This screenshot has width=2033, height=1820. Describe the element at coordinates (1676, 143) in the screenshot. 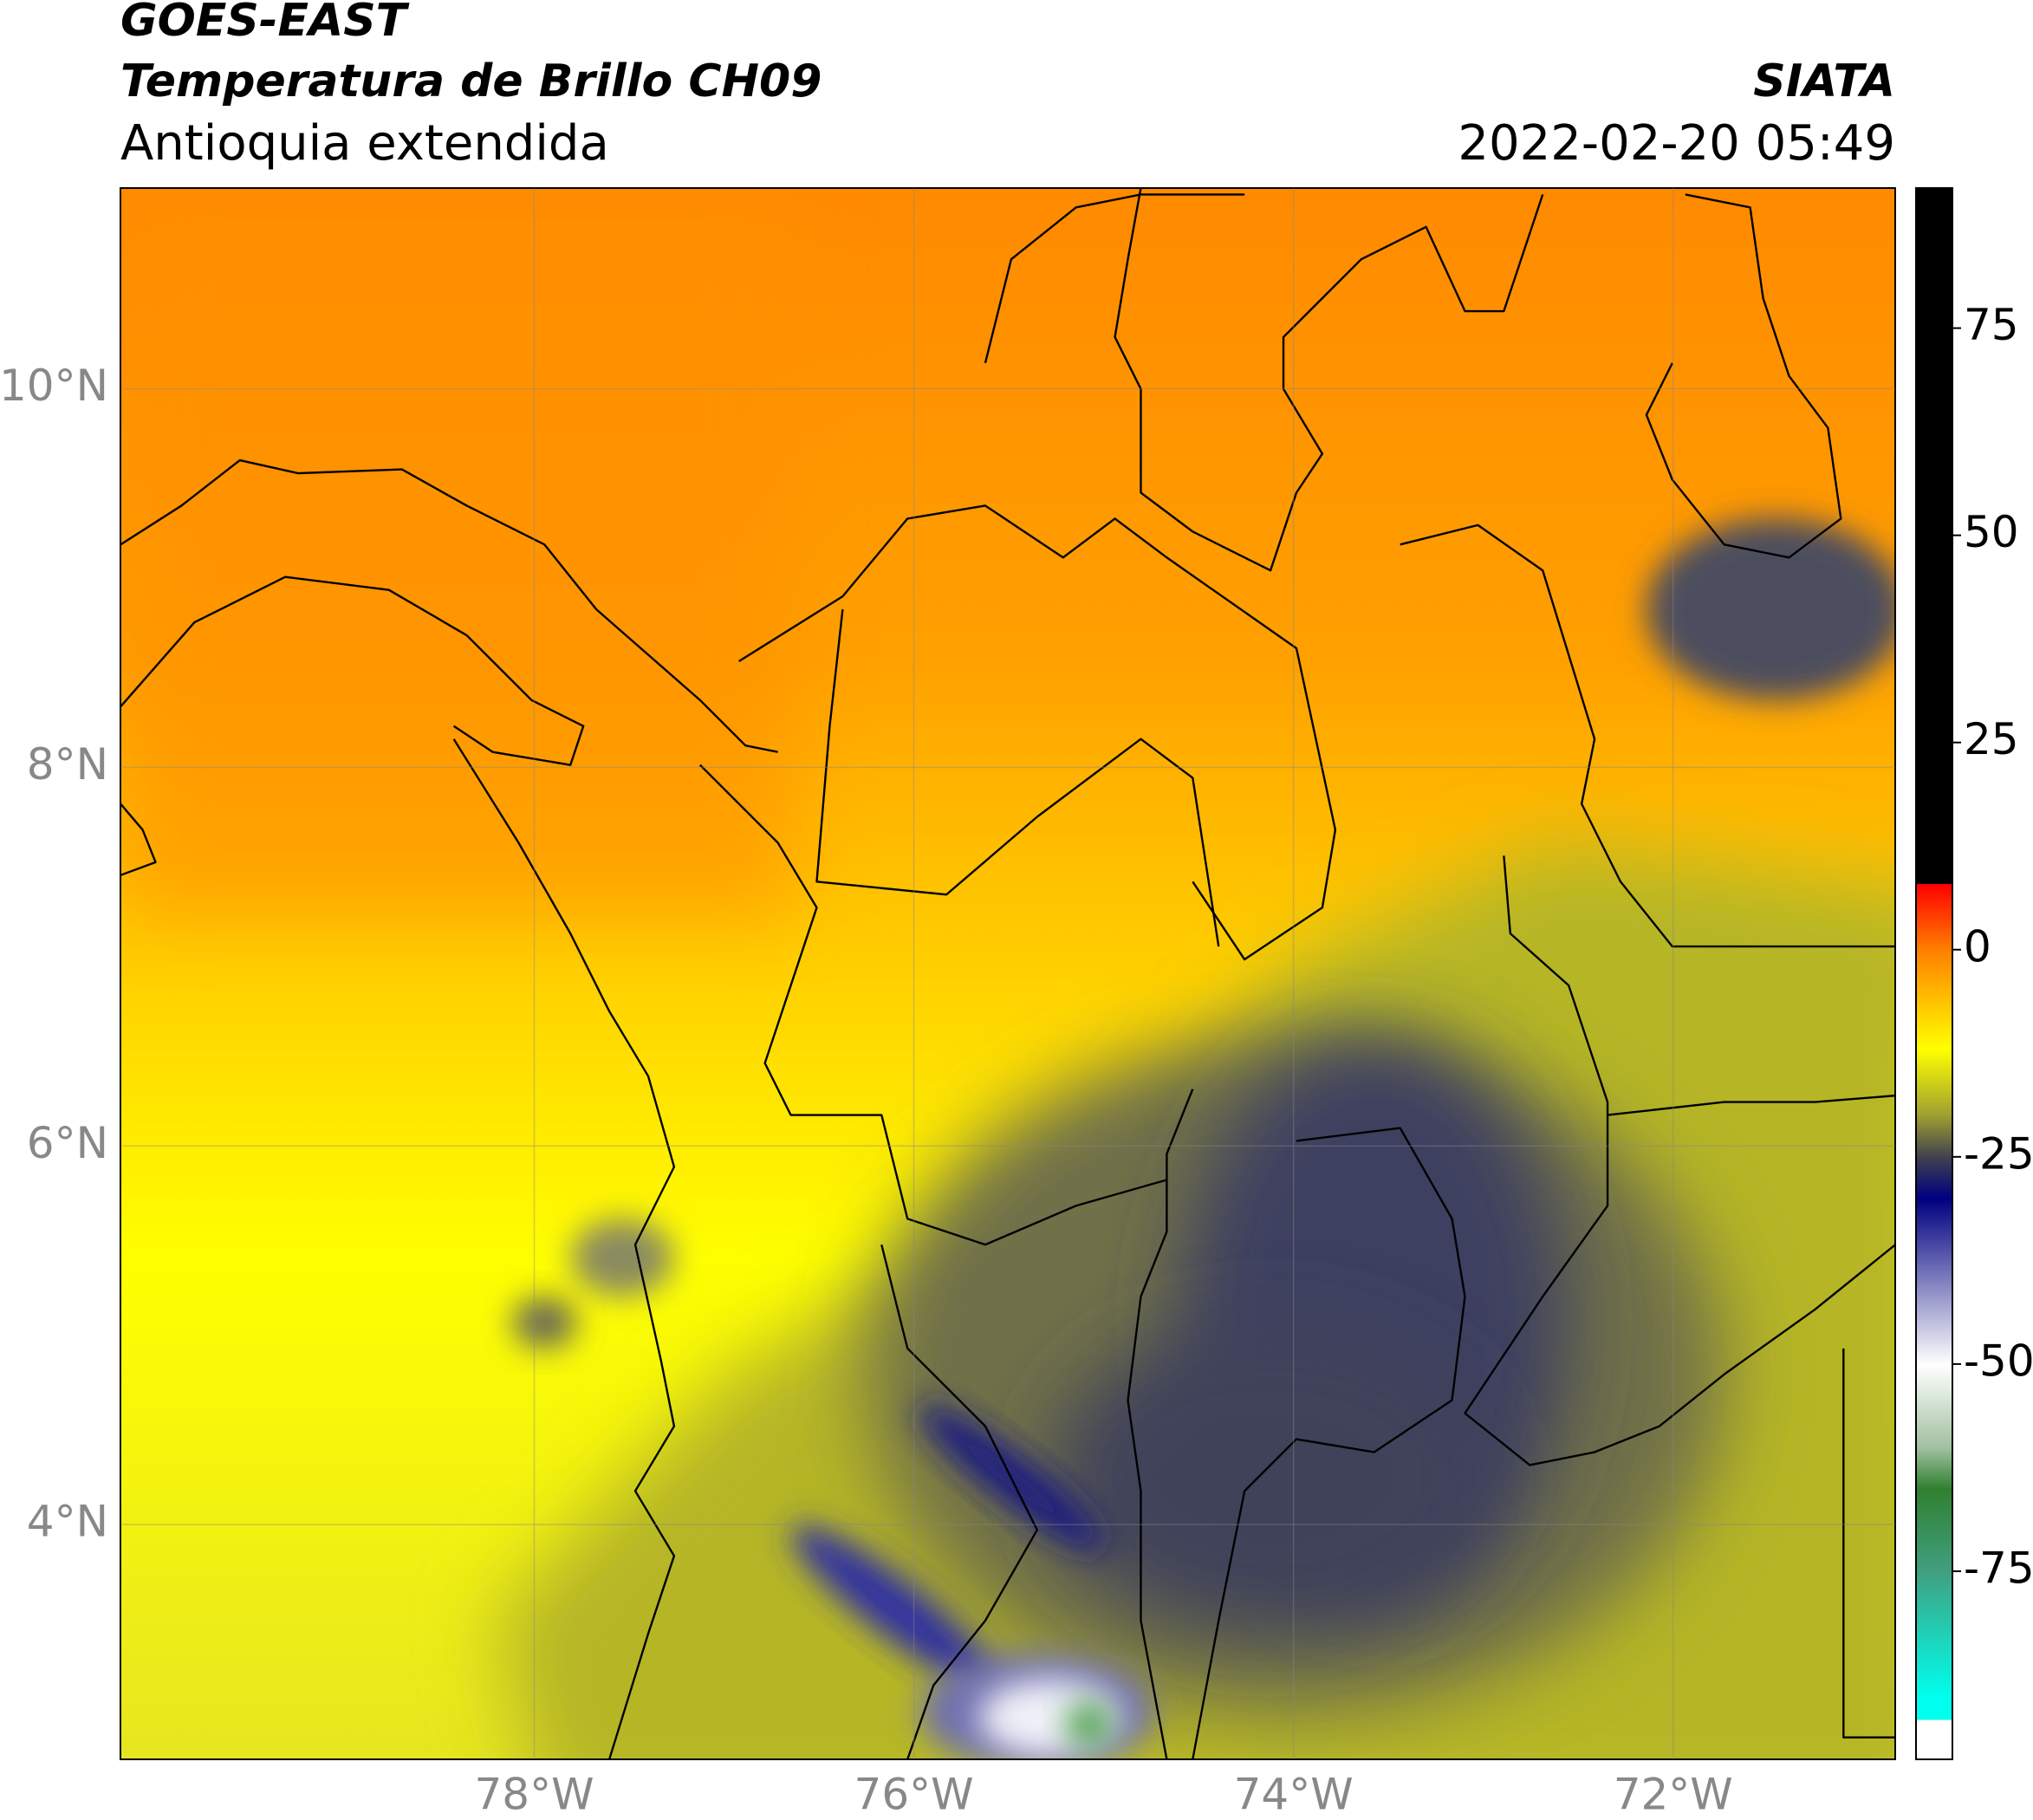

I see `timestamp: 2022-02-20 05:49` at that location.